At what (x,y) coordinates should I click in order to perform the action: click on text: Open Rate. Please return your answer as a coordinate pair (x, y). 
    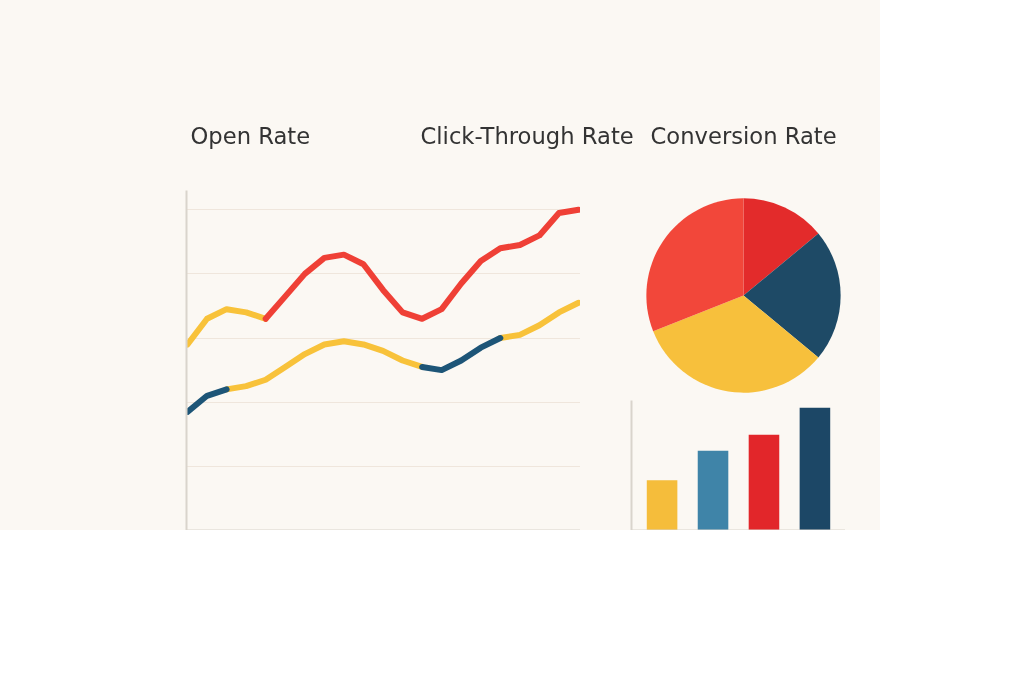
    Looking at the image, I should click on (250, 135).